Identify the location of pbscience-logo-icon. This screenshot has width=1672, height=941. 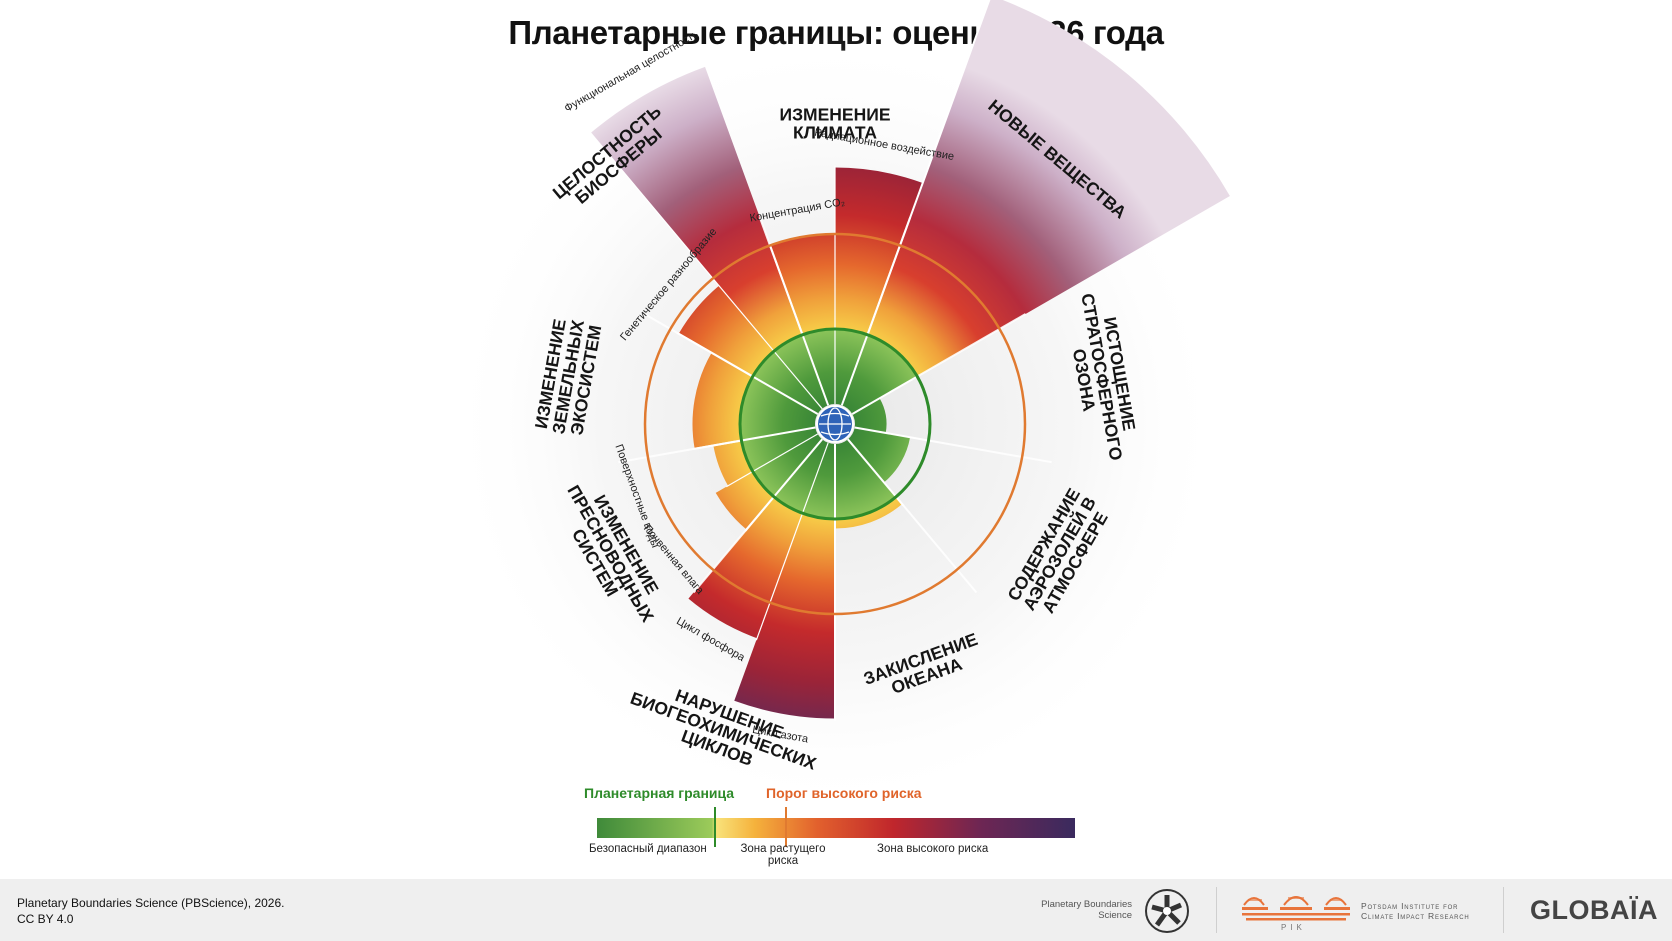
(1167, 911).